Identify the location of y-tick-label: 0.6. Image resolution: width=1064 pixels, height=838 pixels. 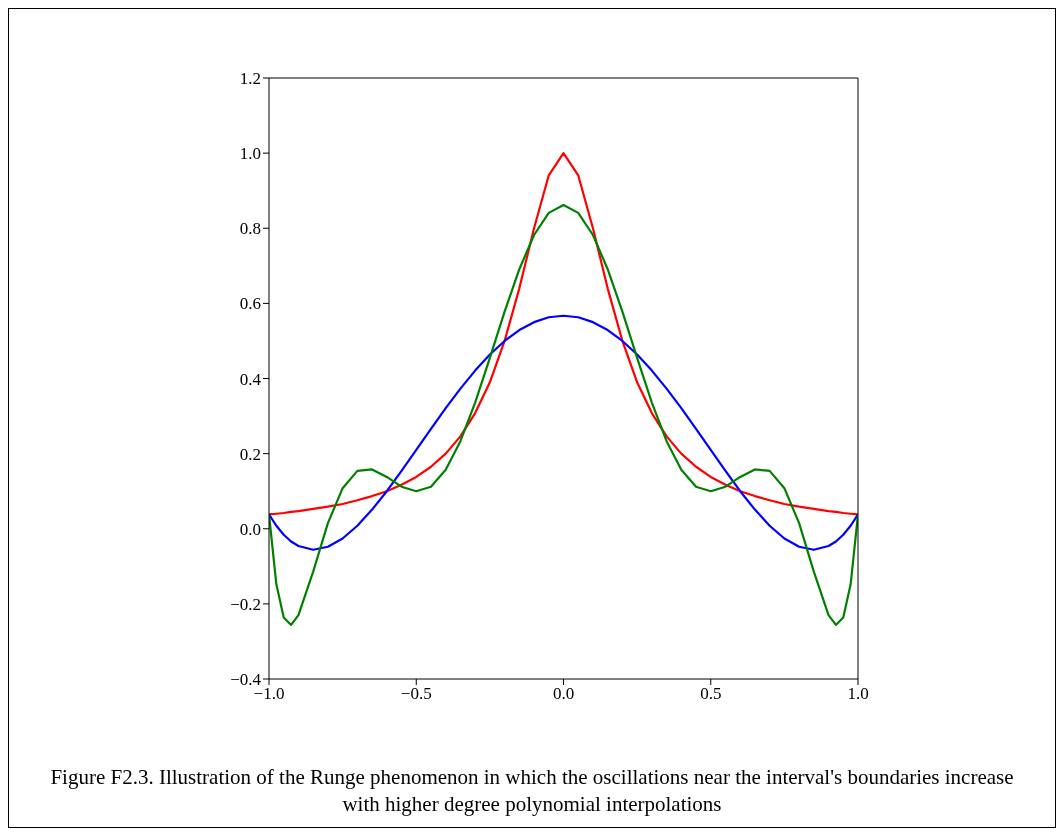
(250, 304).